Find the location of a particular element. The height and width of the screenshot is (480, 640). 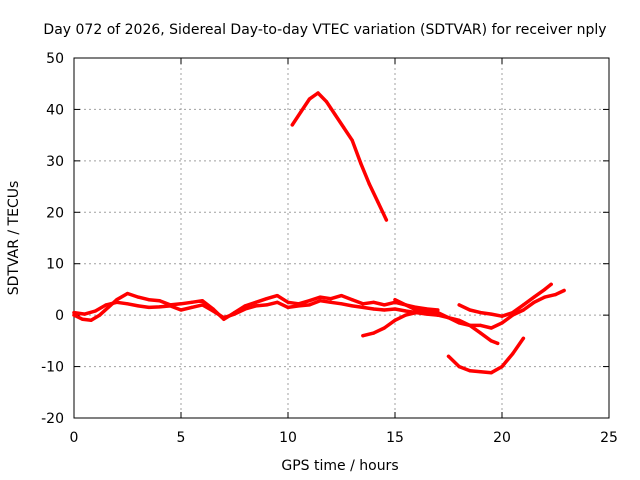

x-tick-label: 10 is located at coordinates (288, 438).